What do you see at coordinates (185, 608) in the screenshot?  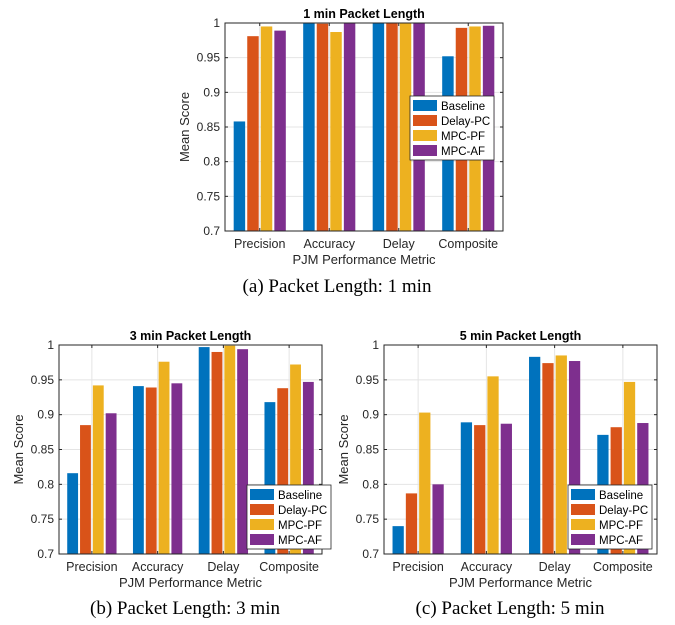 I see `caption-b: (b) Packet Length: 3 min` at bounding box center [185, 608].